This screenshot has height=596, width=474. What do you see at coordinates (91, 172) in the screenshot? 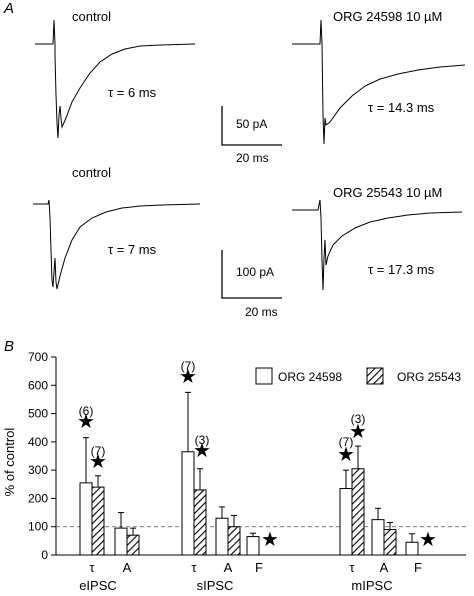
I see `trace-label-3: control` at bounding box center [91, 172].